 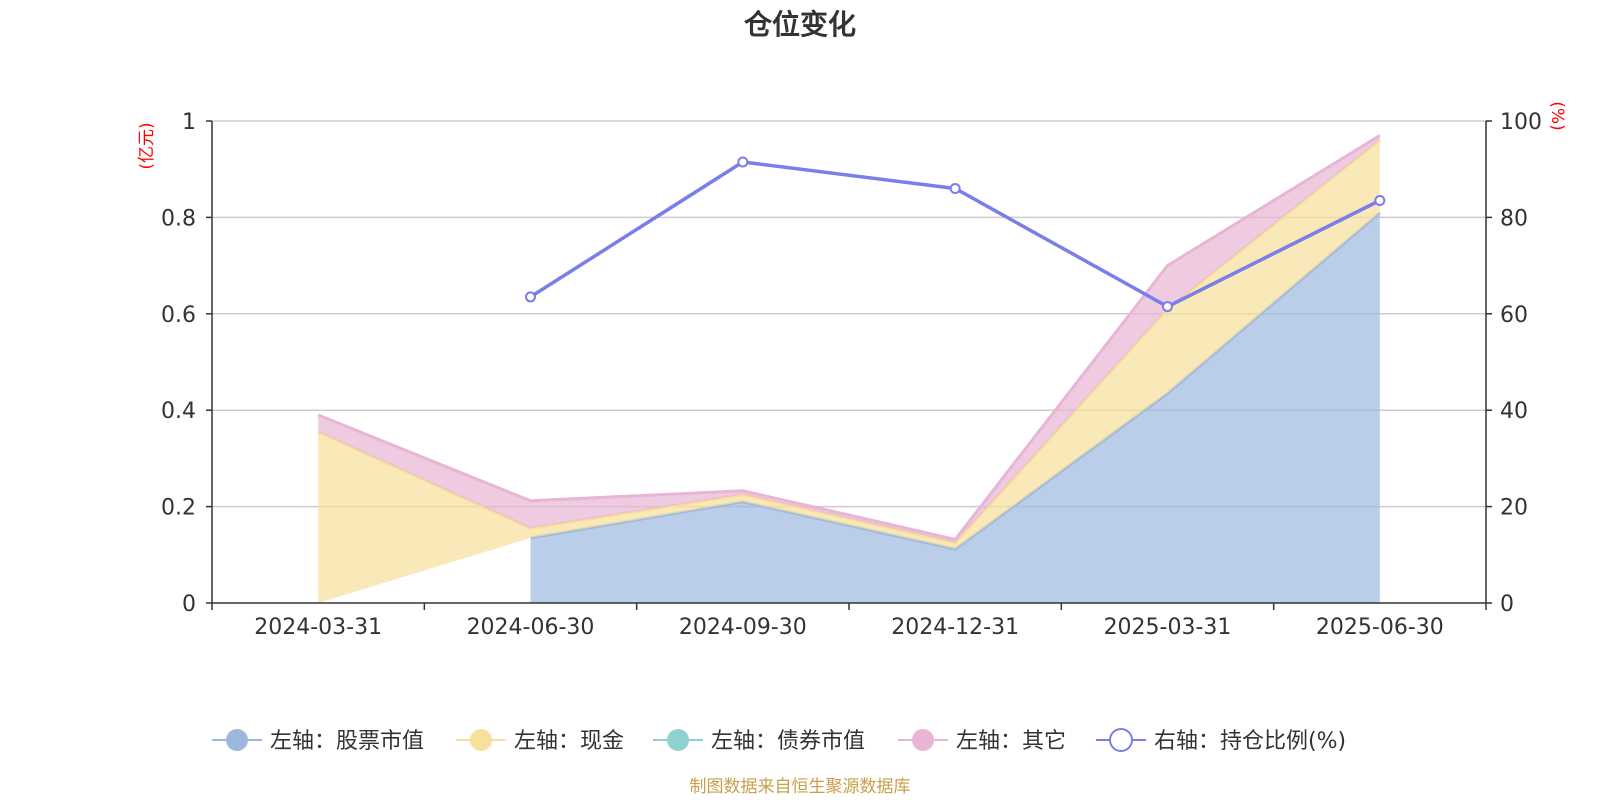 I want to click on left-axis-tick-label: 0.4, so click(x=178, y=411).